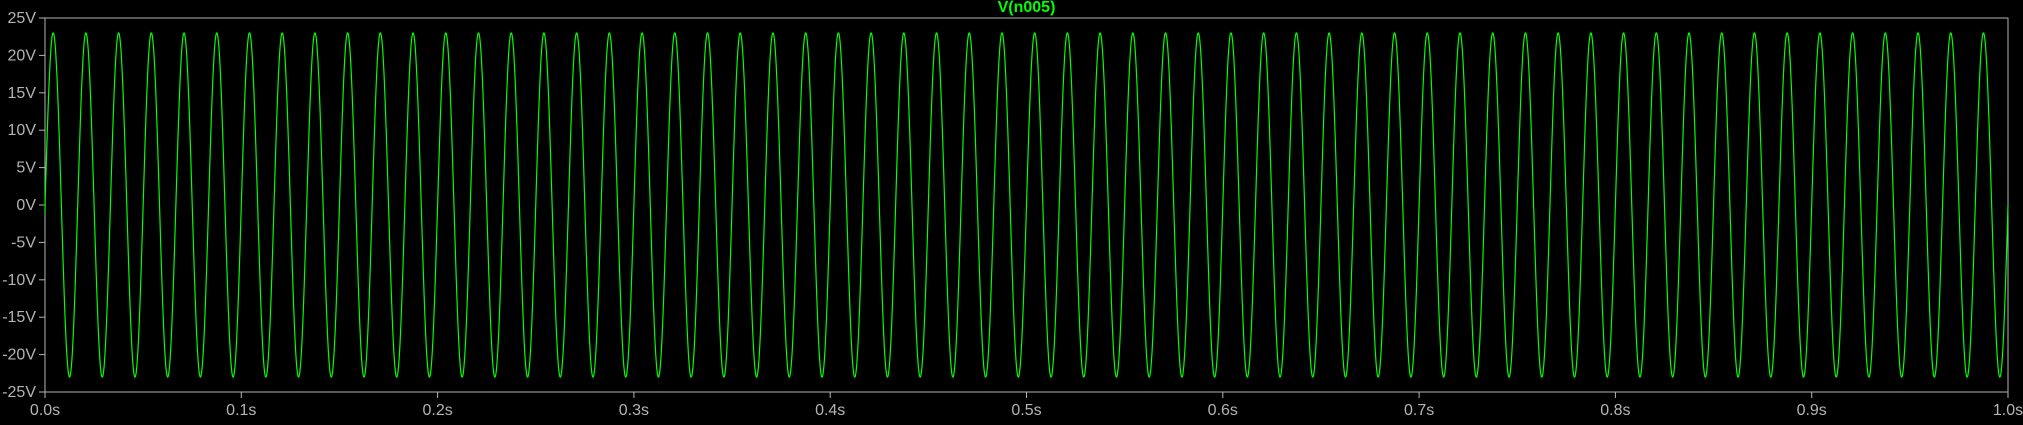 The height and width of the screenshot is (425, 2023). What do you see at coordinates (19, 392) in the screenshot?
I see `y-tick-label: -25V` at bounding box center [19, 392].